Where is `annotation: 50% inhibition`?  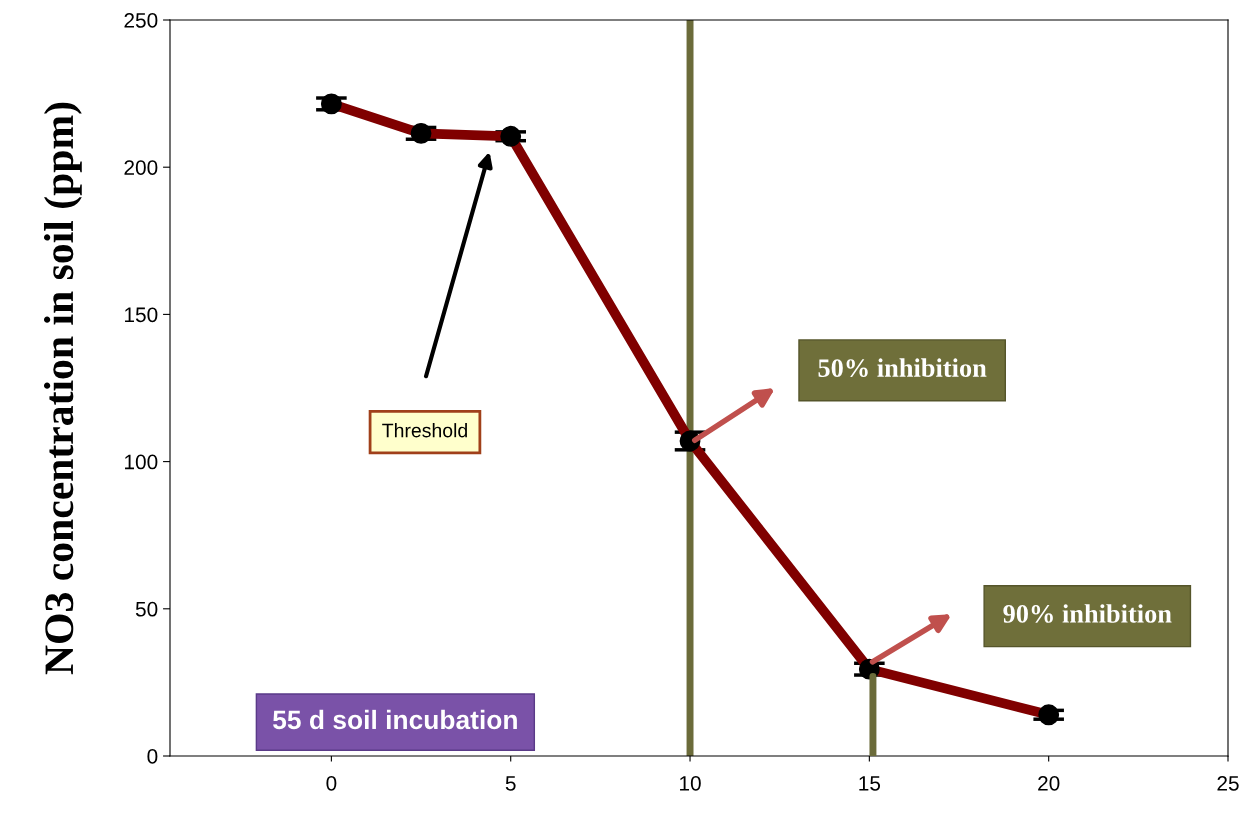 annotation: 50% inhibition is located at coordinates (902, 368).